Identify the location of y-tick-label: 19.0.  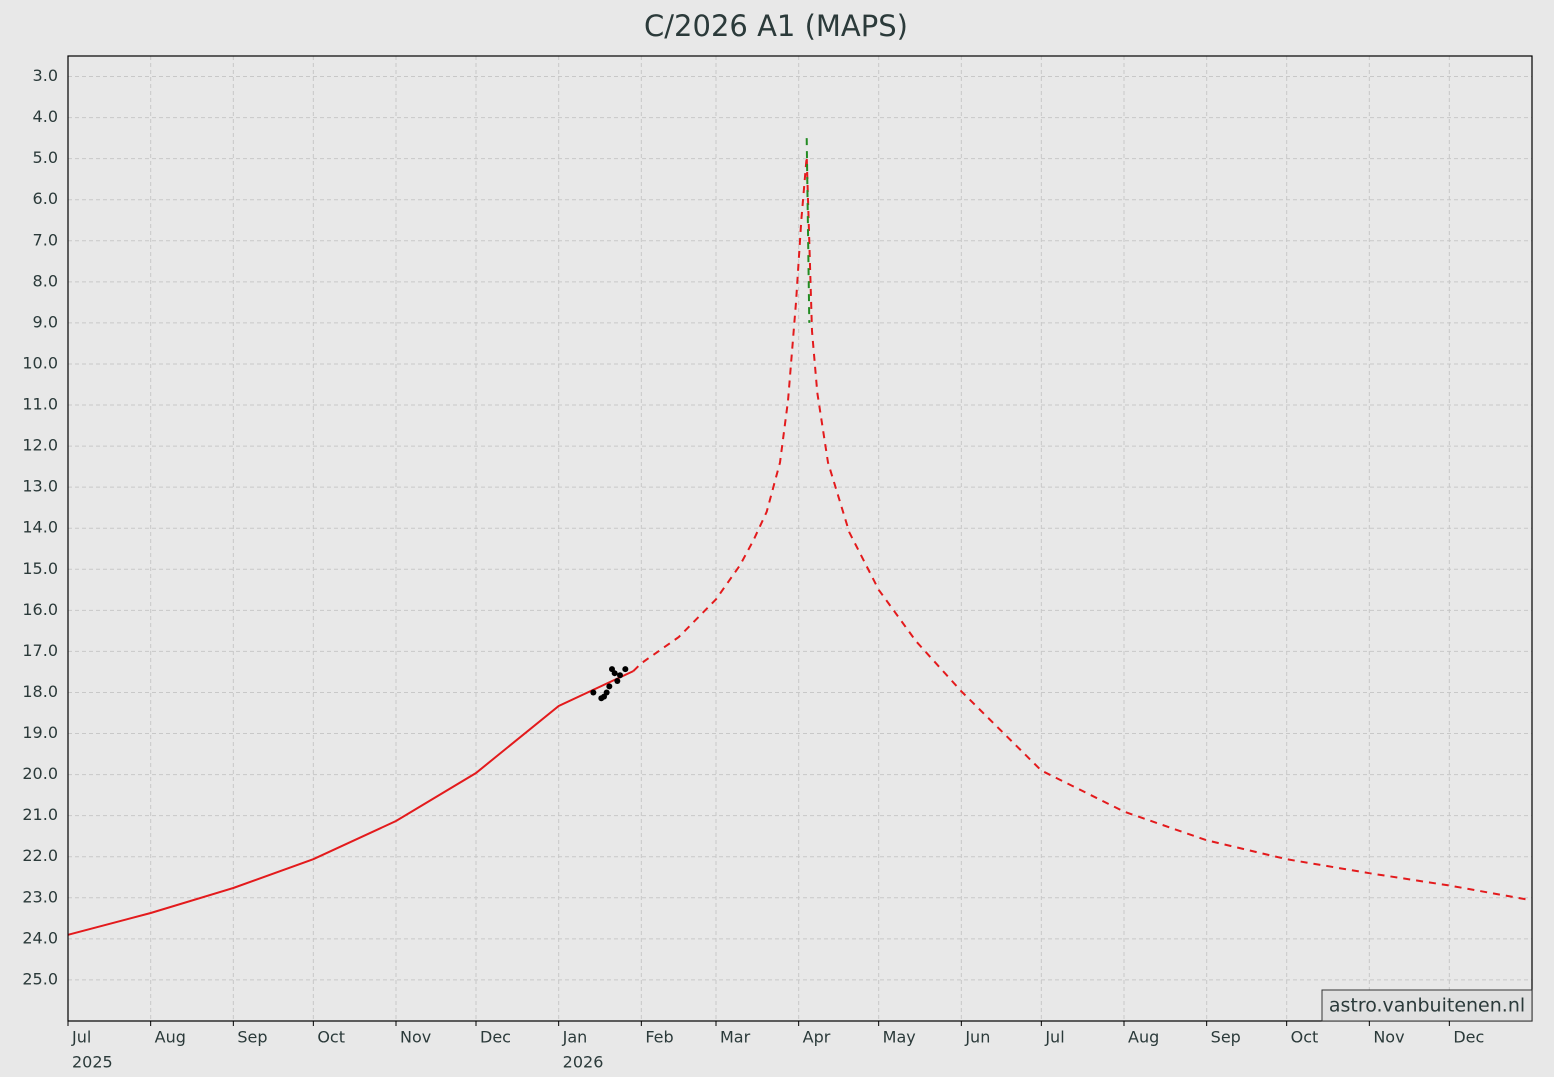
(40, 732).